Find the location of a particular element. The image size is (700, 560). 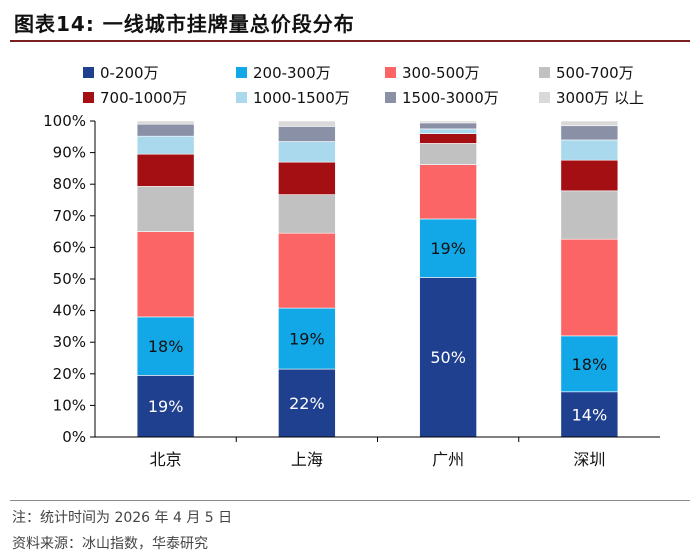

legend-label: 3000万 以上 is located at coordinates (600, 98).